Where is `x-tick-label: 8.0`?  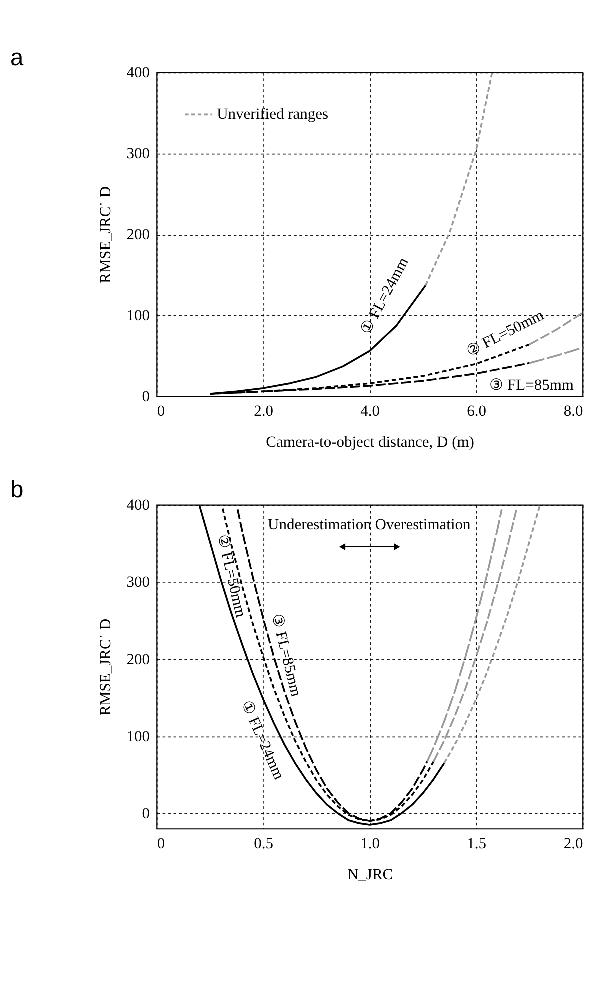 x-tick-label: 8.0 is located at coordinates (574, 411).